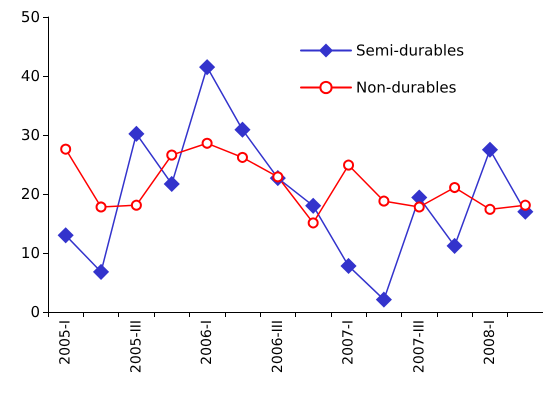 The height and width of the screenshot is (401, 543). What do you see at coordinates (348, 342) in the screenshot?
I see `x-tick-label: 2007-I` at bounding box center [348, 342].